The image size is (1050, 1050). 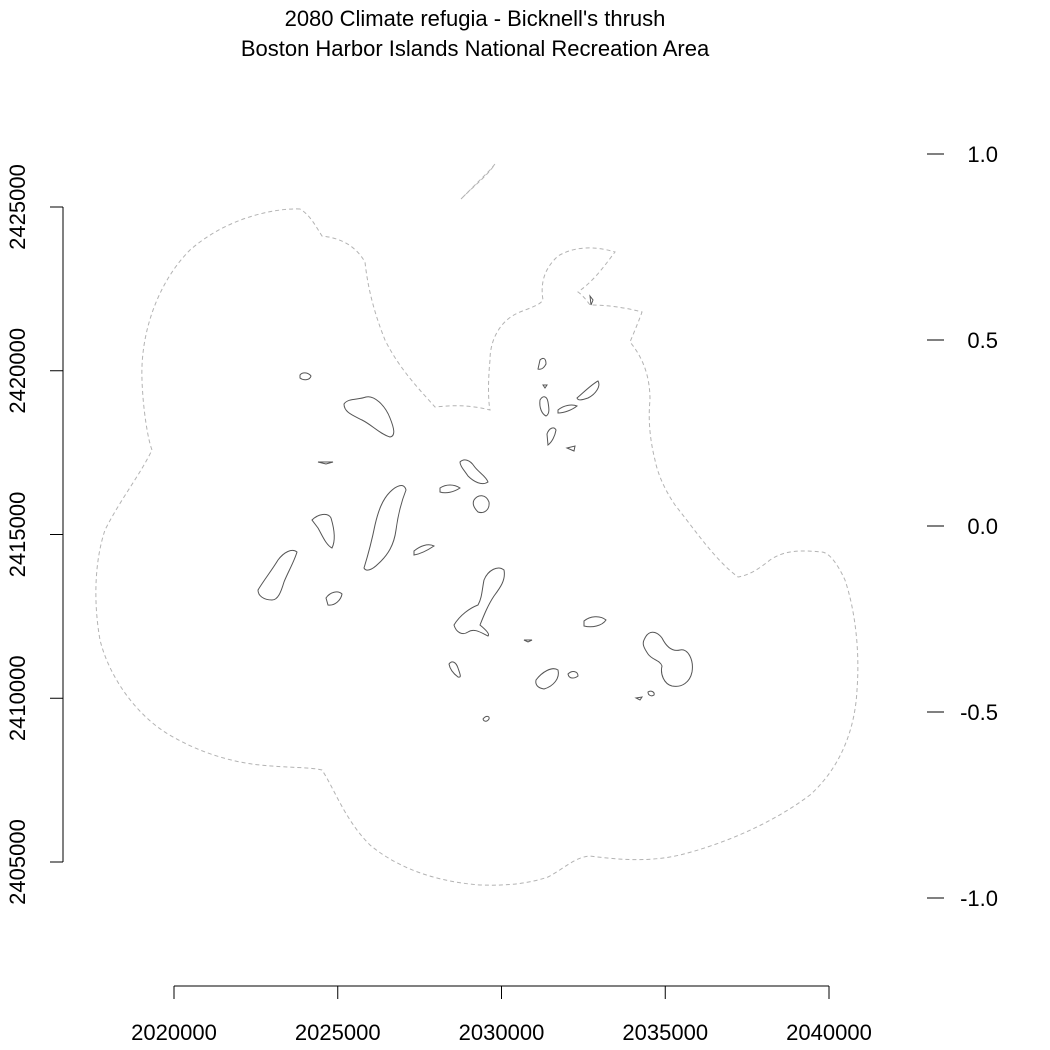 I want to click on map-title-line1: 2080 Climate refugia - Bicknell's thrush, so click(x=475, y=18).